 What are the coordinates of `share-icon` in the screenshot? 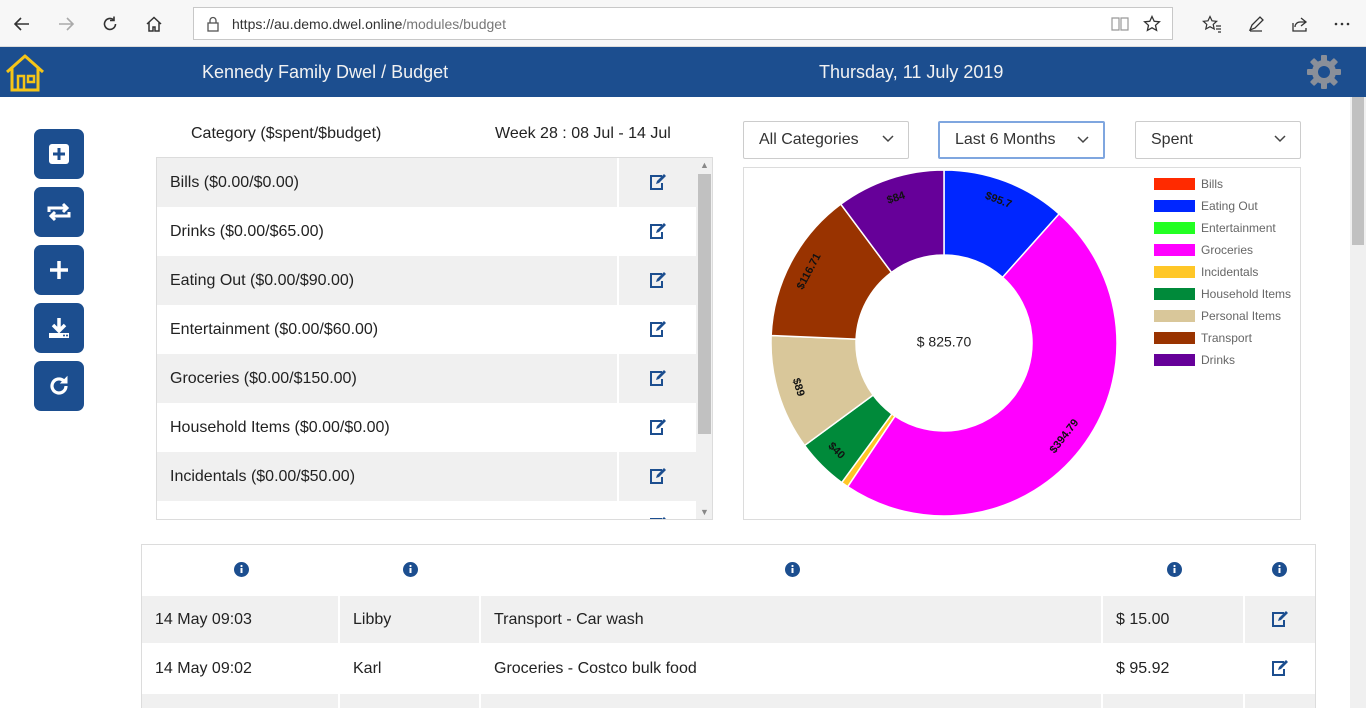 It's located at (1300, 24).